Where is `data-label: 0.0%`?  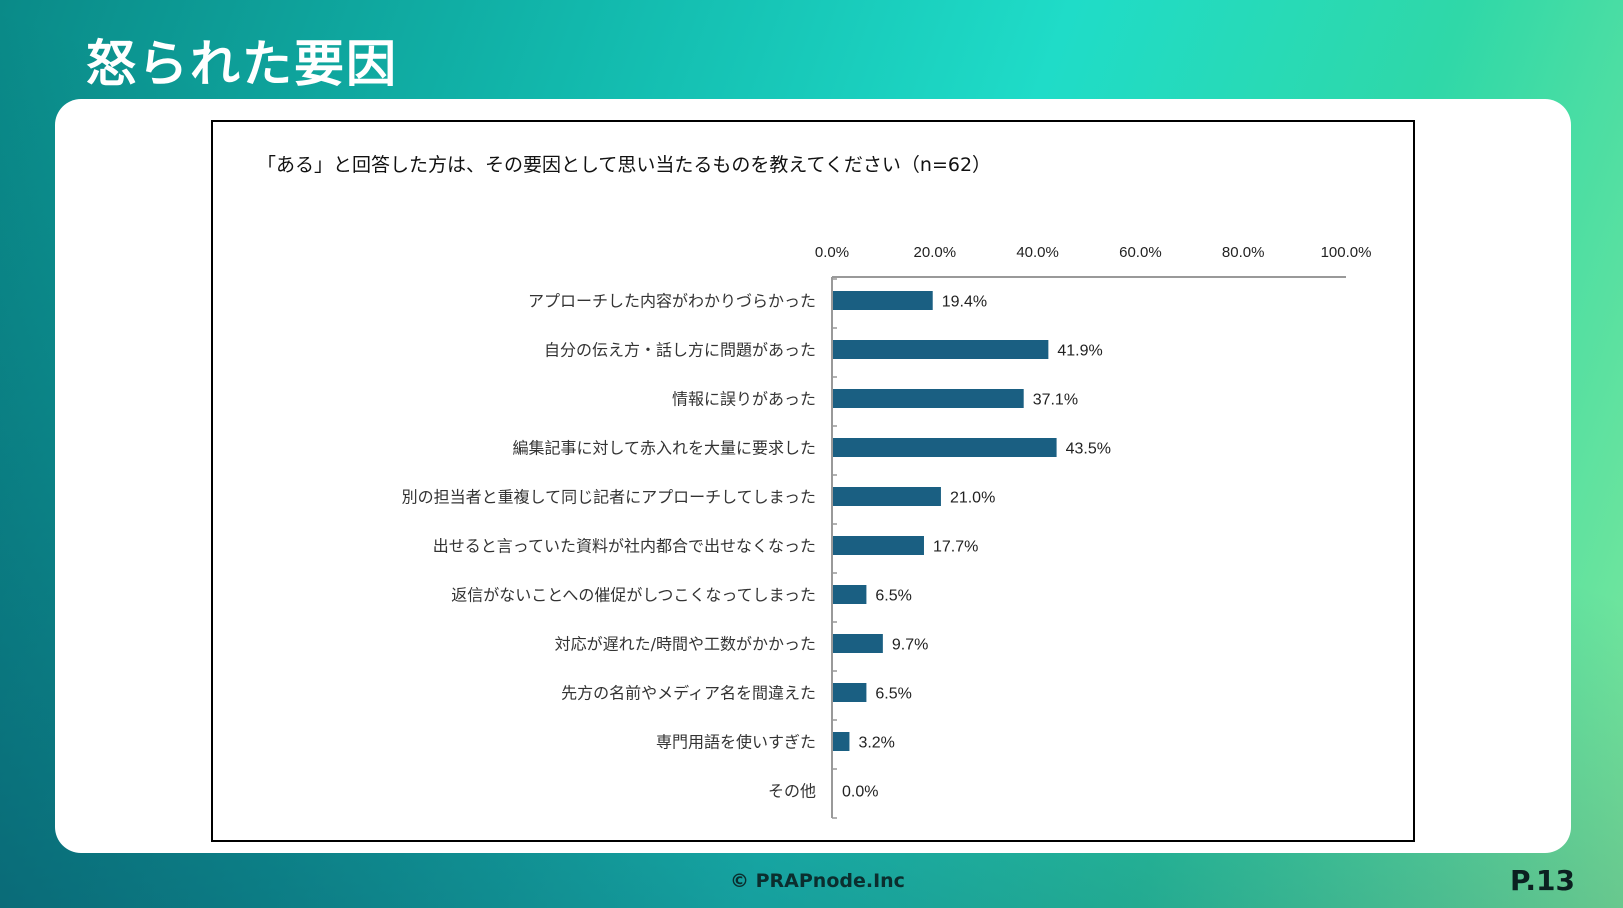
data-label: 0.0% is located at coordinates (860, 792).